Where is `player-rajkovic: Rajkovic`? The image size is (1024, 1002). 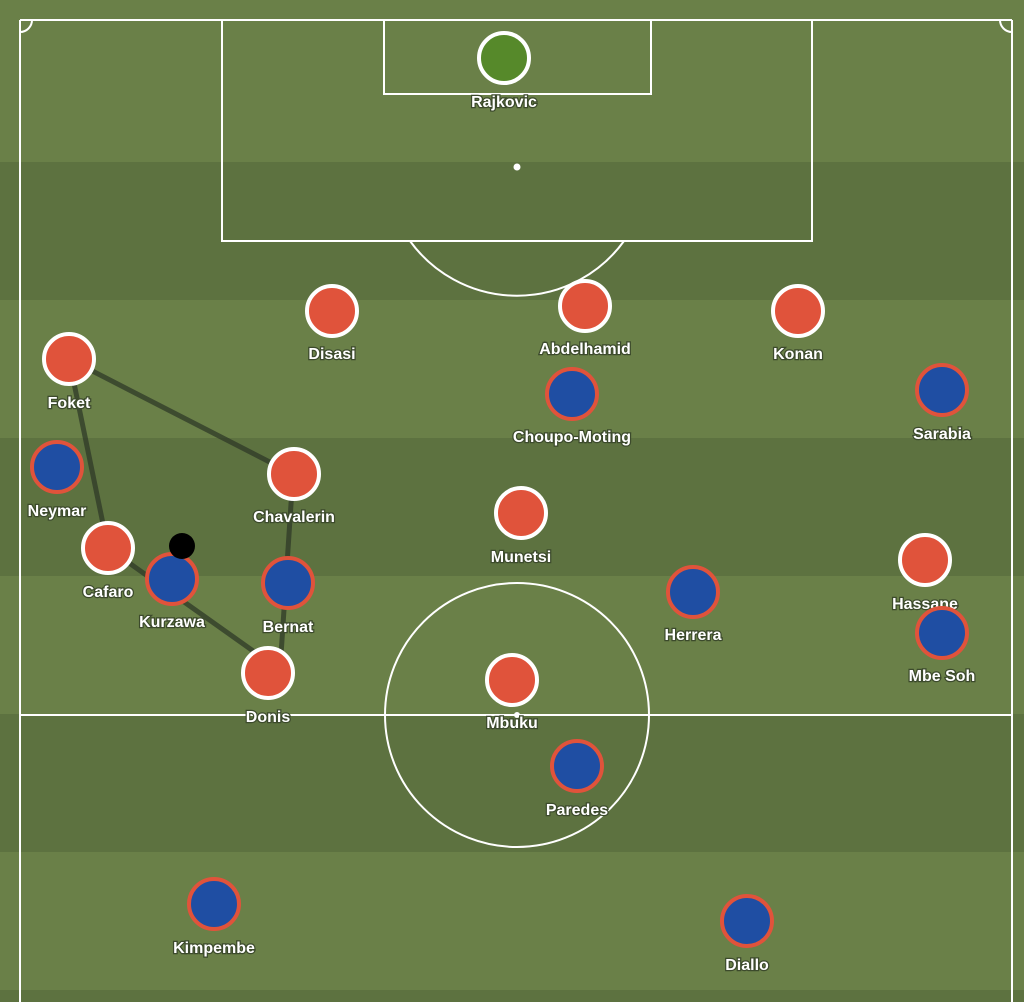 player-rajkovic: Rajkovic is located at coordinates (504, 71).